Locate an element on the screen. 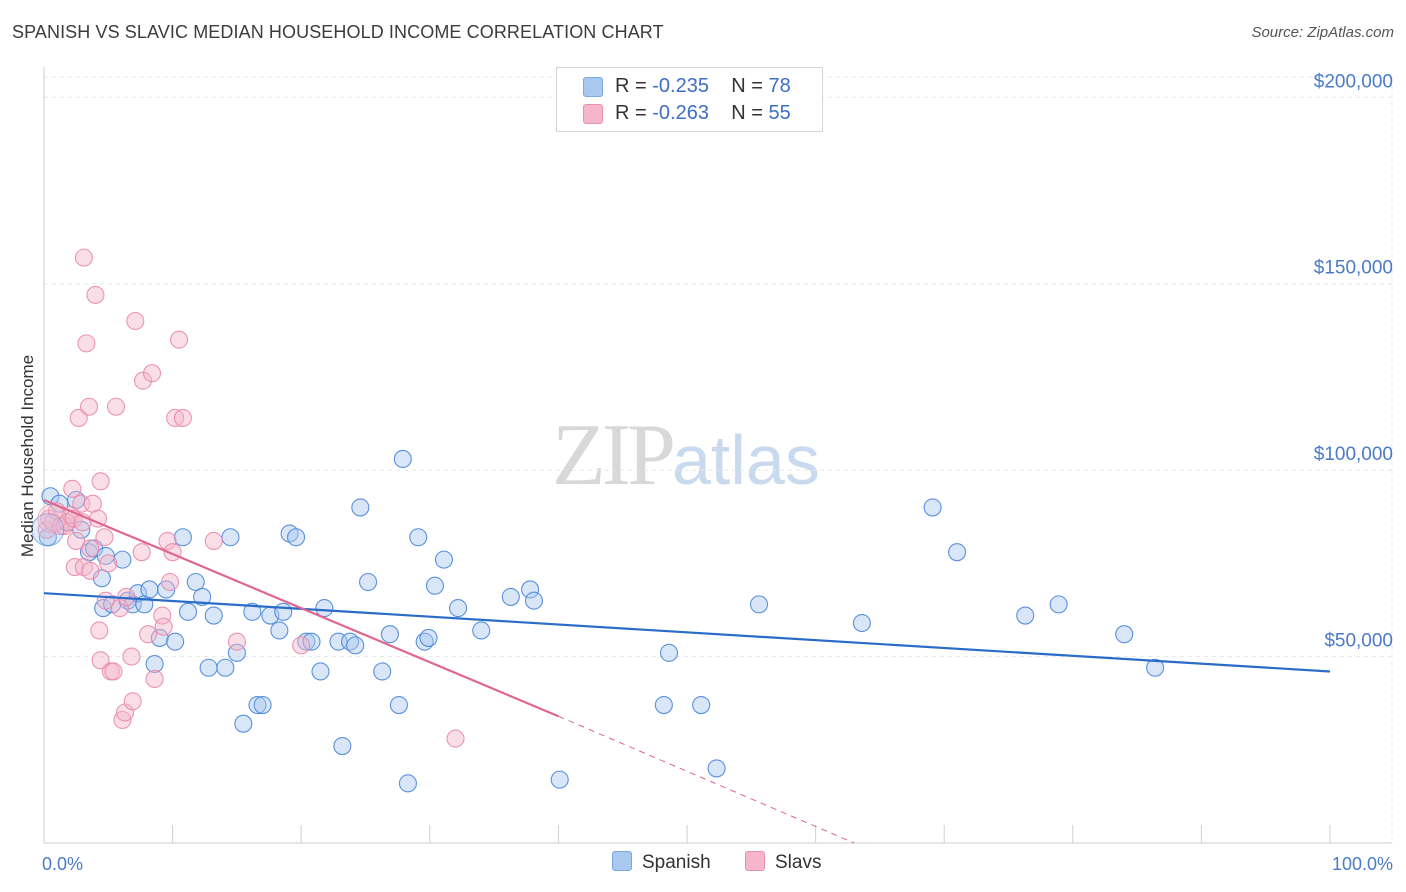 The image size is (1406, 892). x-tick-label: 0.0% is located at coordinates (62, 864).